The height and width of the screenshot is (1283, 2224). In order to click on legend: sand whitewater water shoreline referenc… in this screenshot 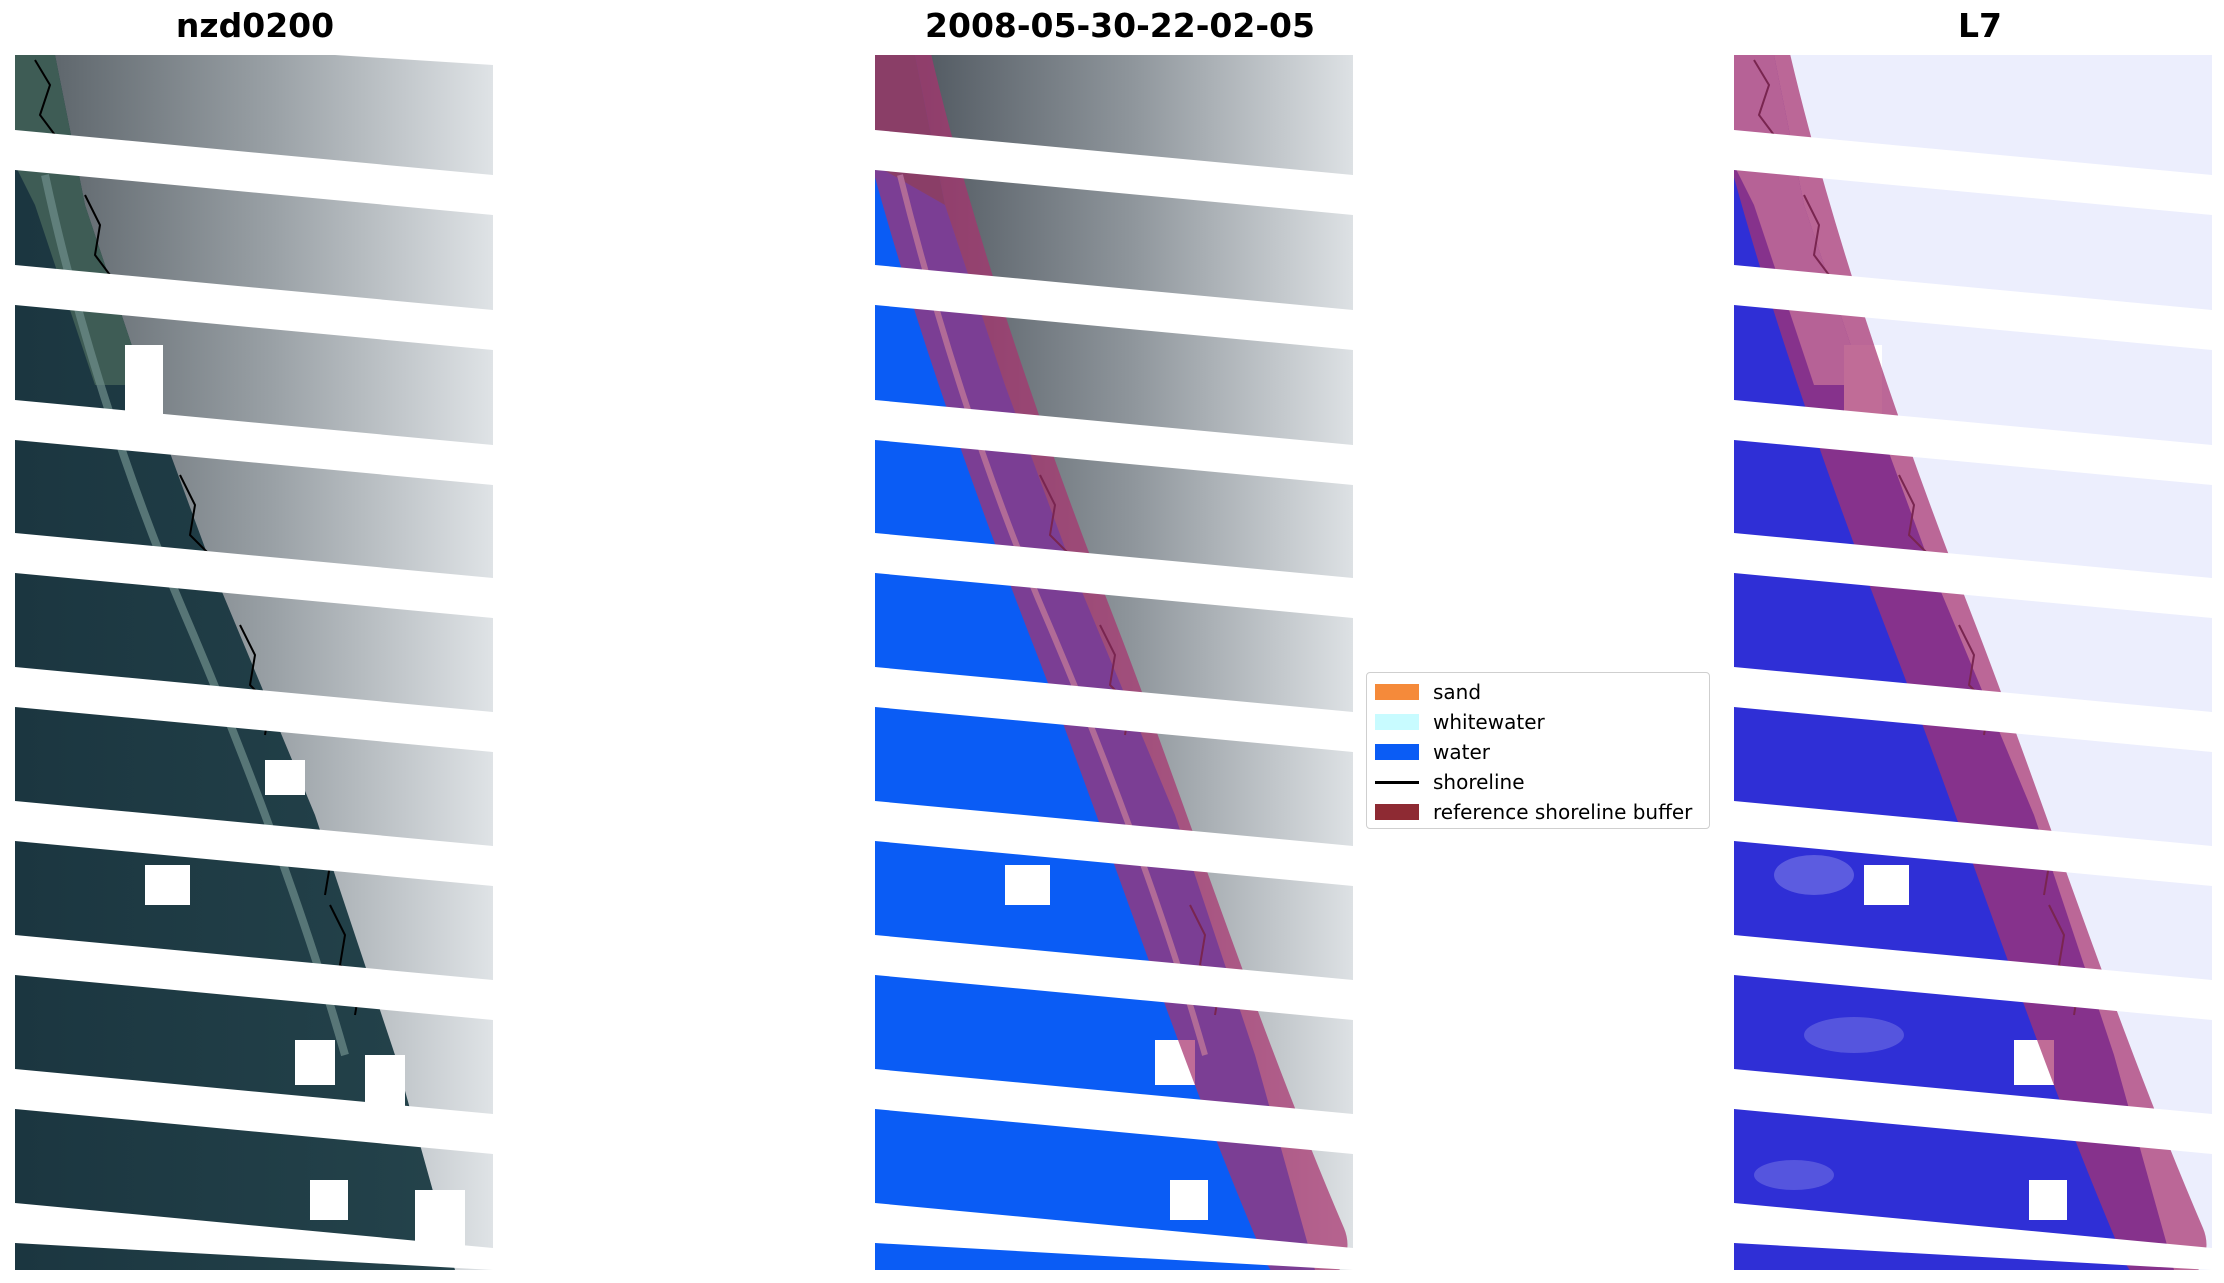, I will do `click(1538, 750)`.